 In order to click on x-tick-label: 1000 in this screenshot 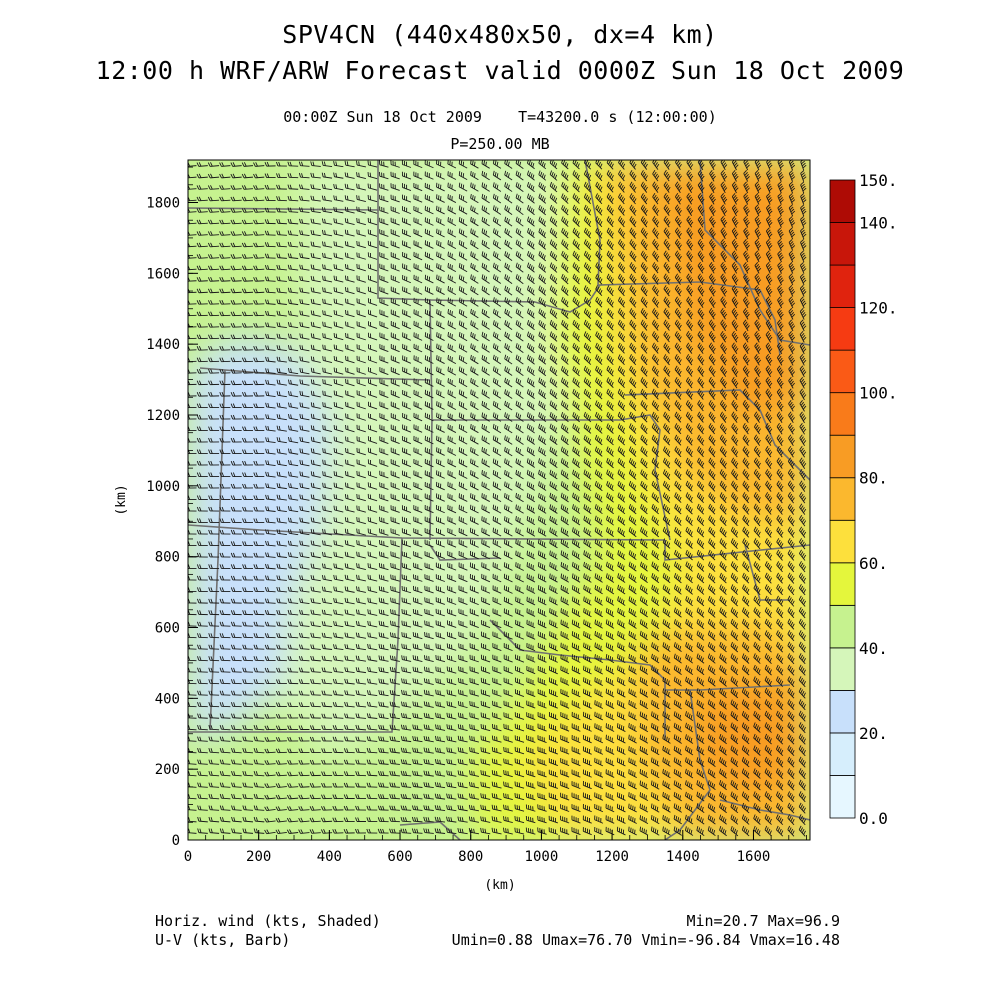, I will do `click(542, 857)`.